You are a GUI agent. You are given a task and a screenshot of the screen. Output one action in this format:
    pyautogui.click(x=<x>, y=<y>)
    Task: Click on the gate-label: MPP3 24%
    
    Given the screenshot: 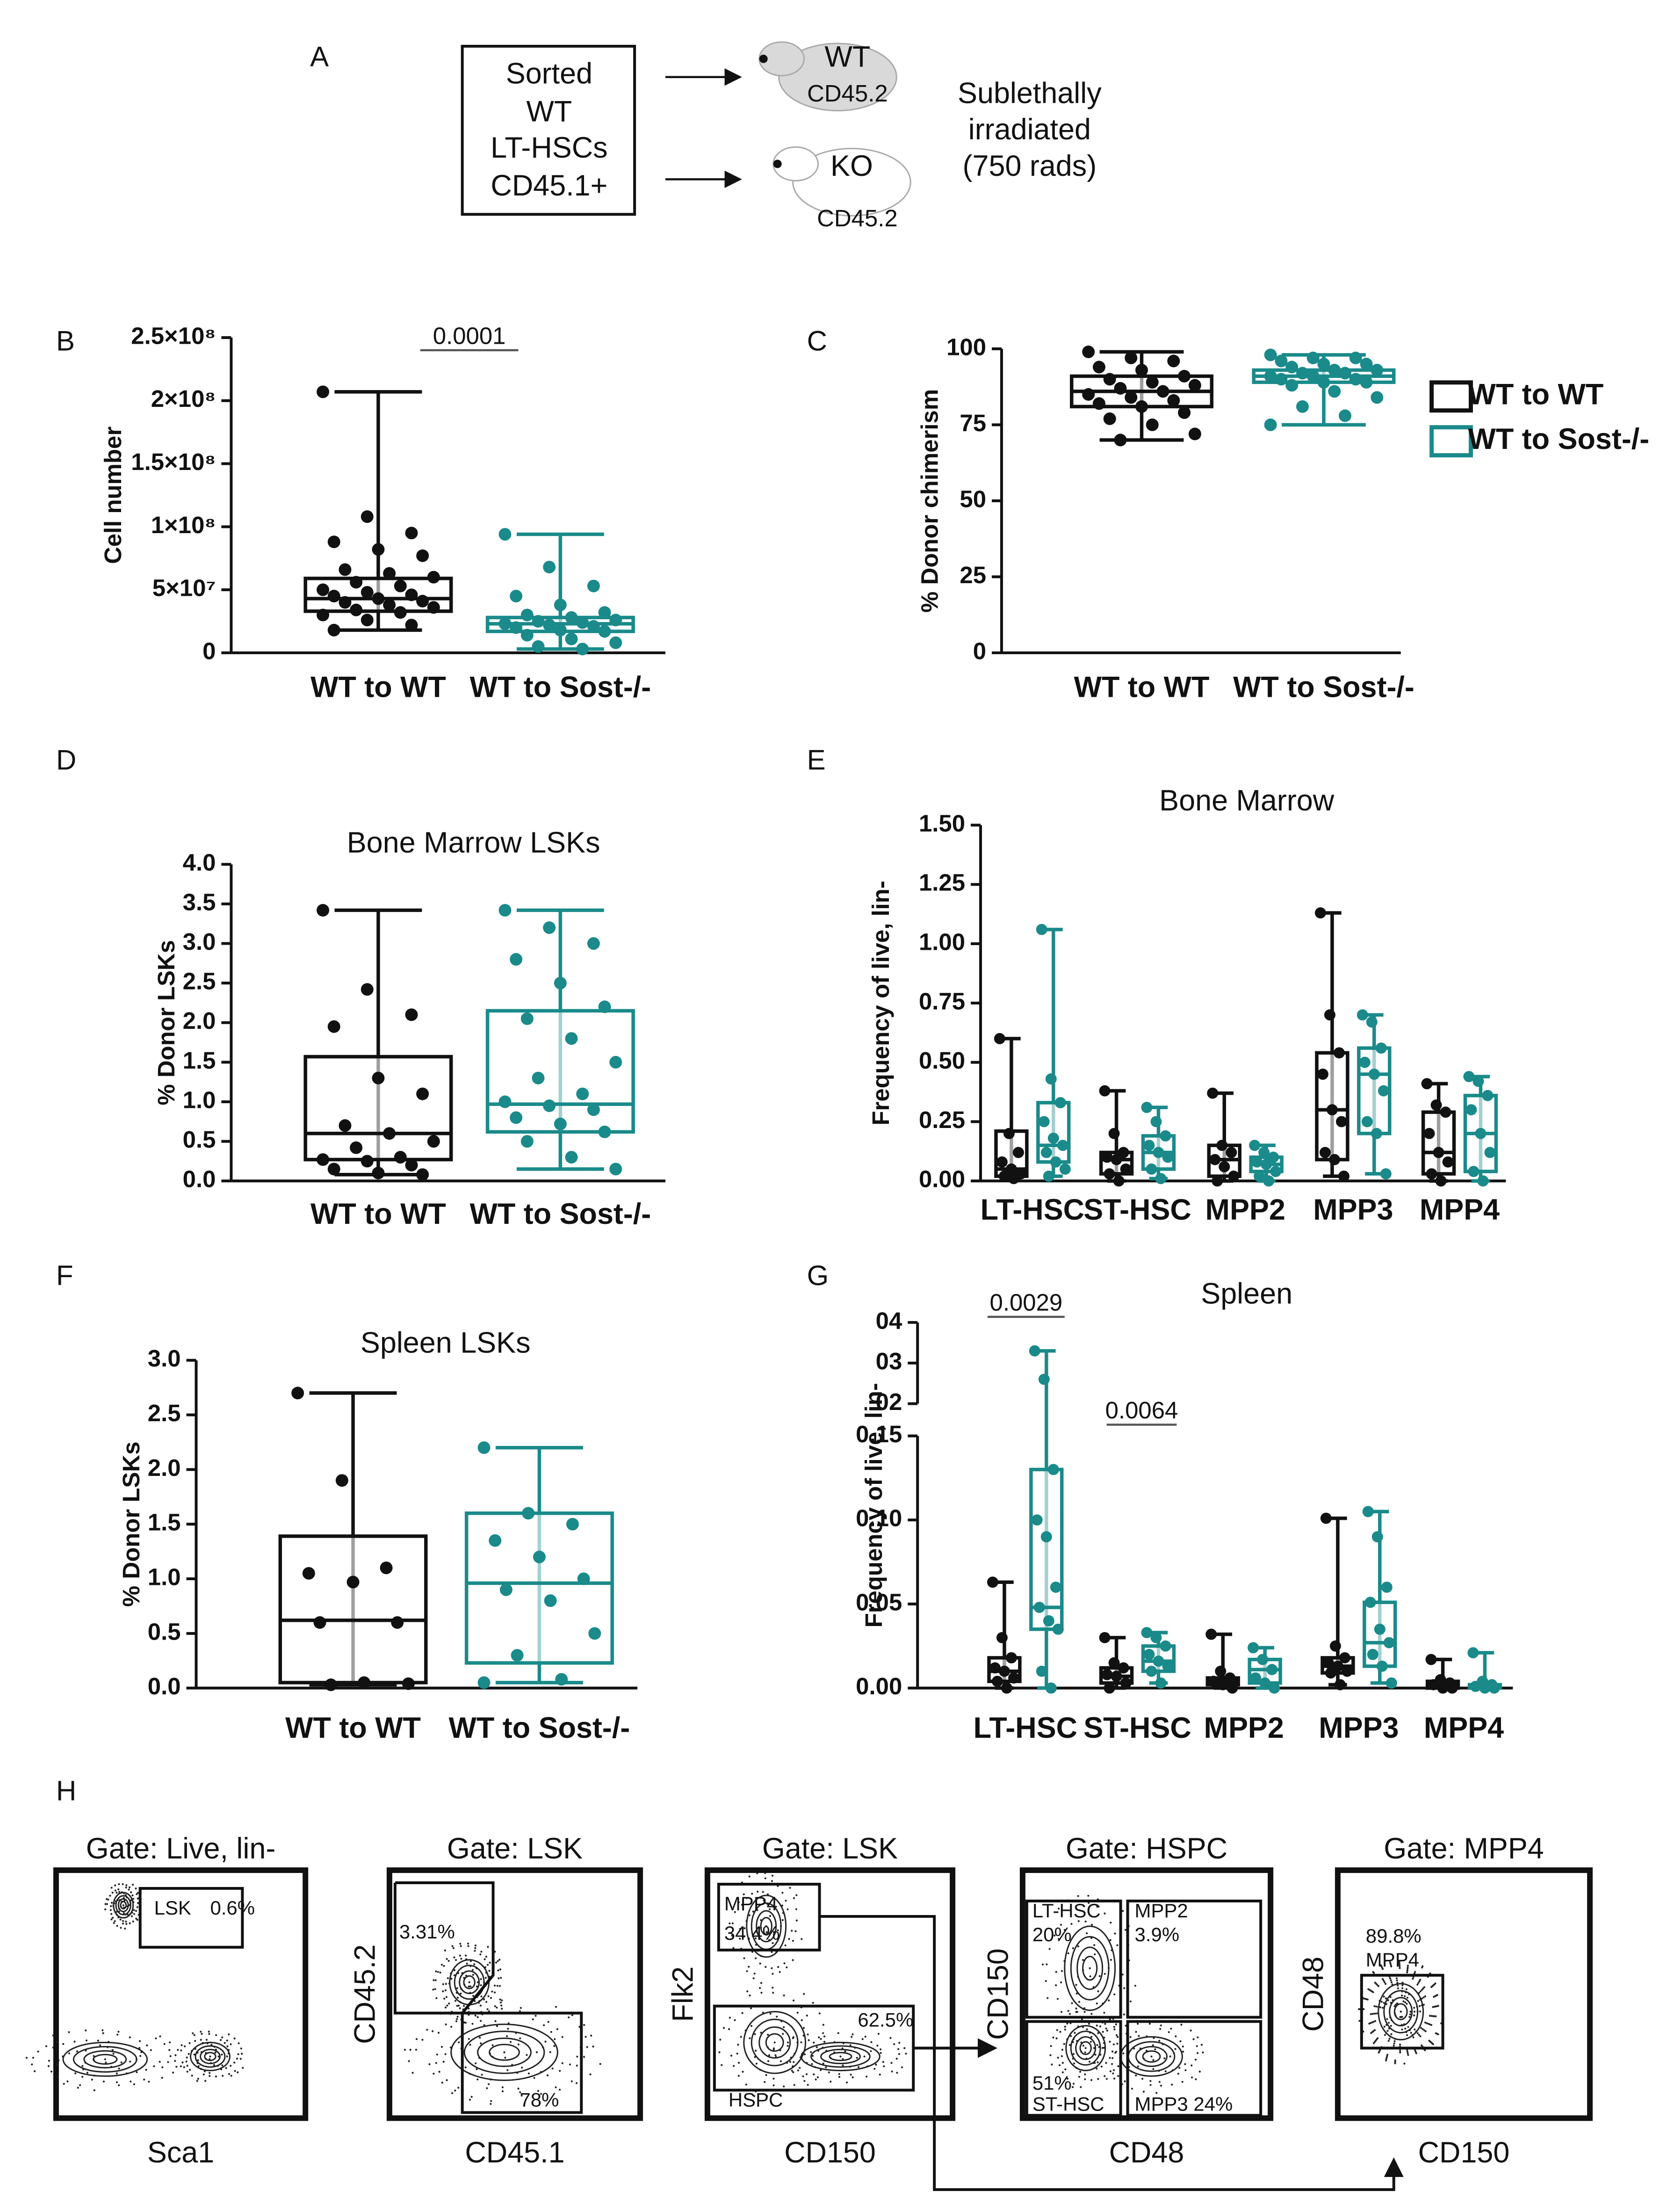 What is the action you would take?
    pyautogui.click(x=1184, y=2104)
    